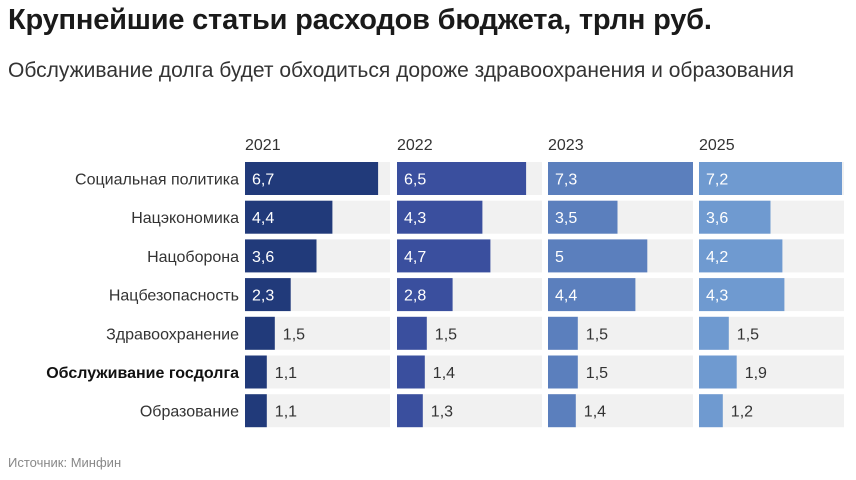 This screenshot has width=856, height=480. I want to click on year-label: 2025, so click(717, 145).